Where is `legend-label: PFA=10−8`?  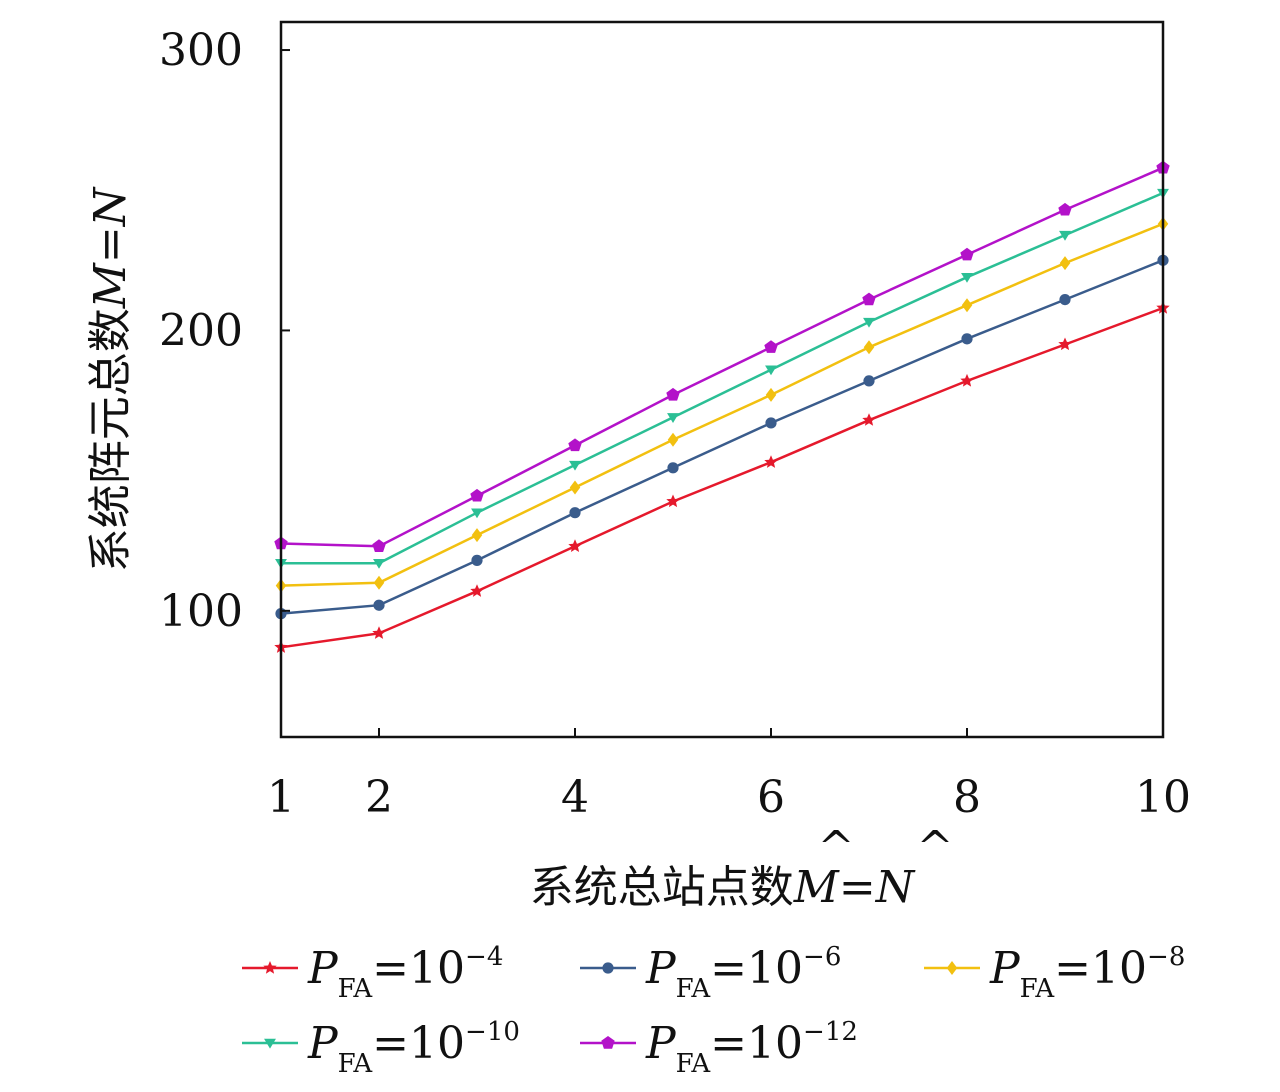 legend-label: PFA=10−8 is located at coordinates (1087, 973).